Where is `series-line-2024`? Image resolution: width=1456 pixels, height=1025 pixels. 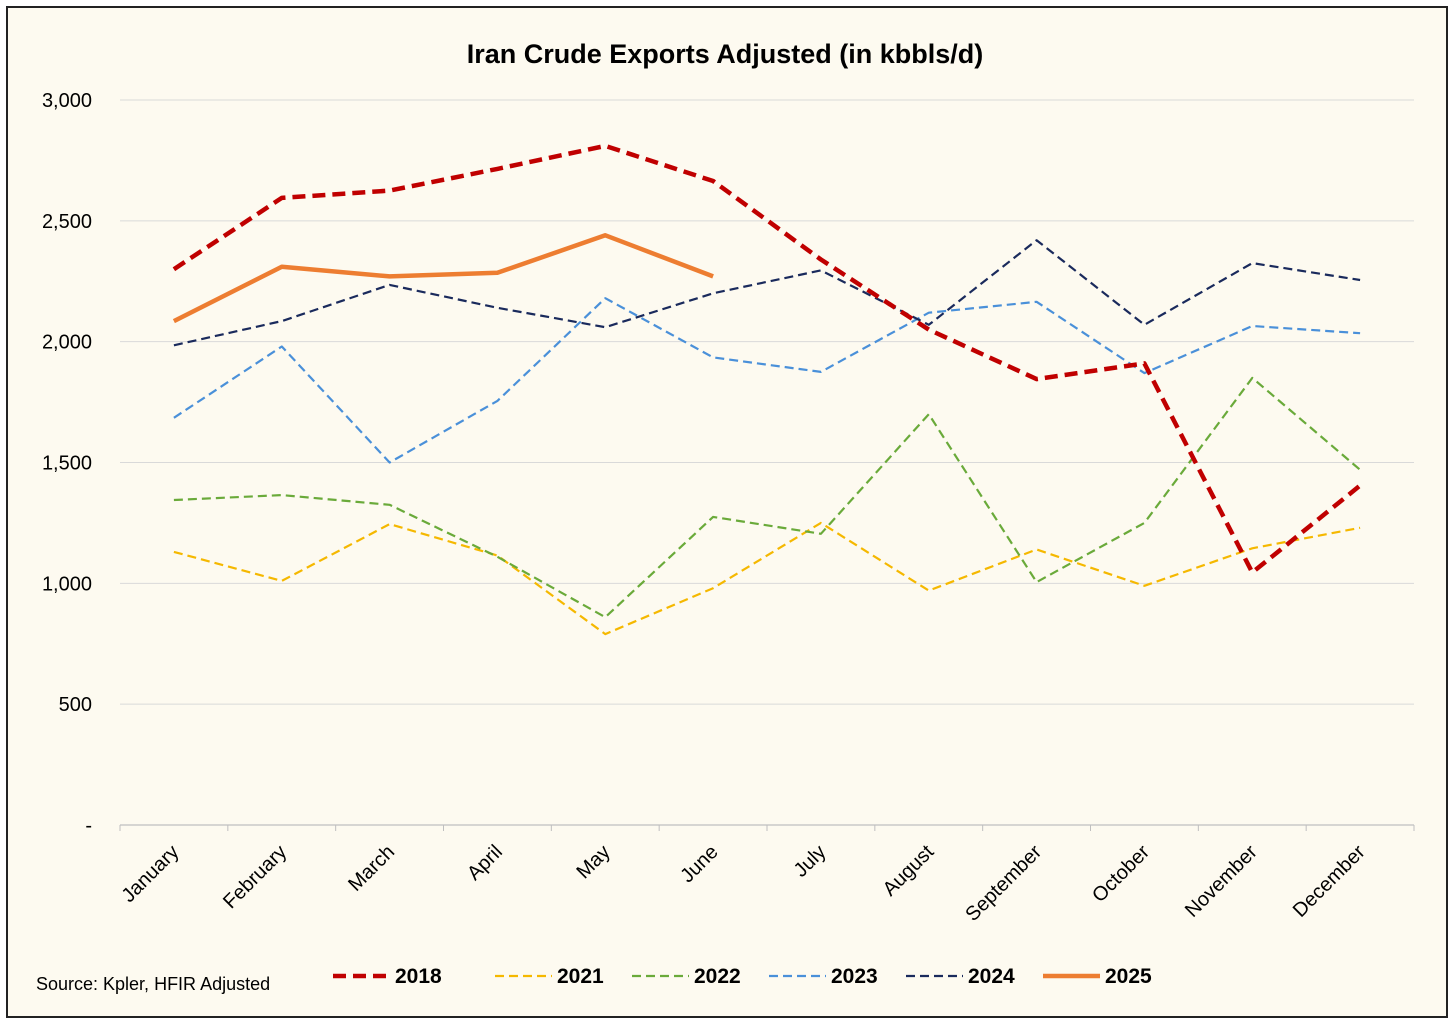 series-line-2024 is located at coordinates (767, 293).